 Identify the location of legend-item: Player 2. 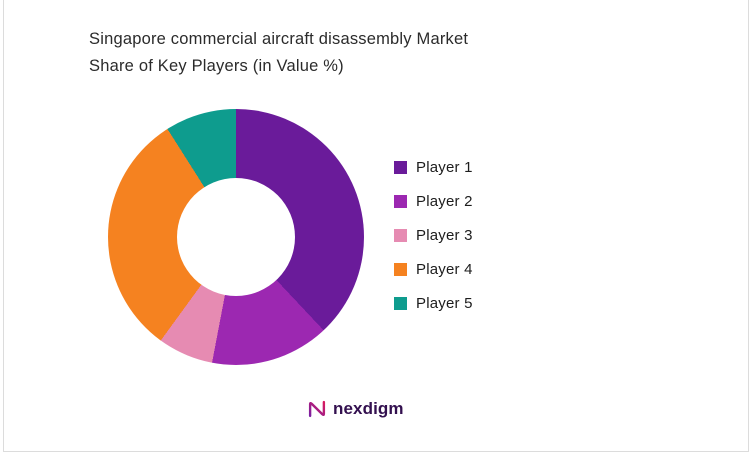
(433, 201).